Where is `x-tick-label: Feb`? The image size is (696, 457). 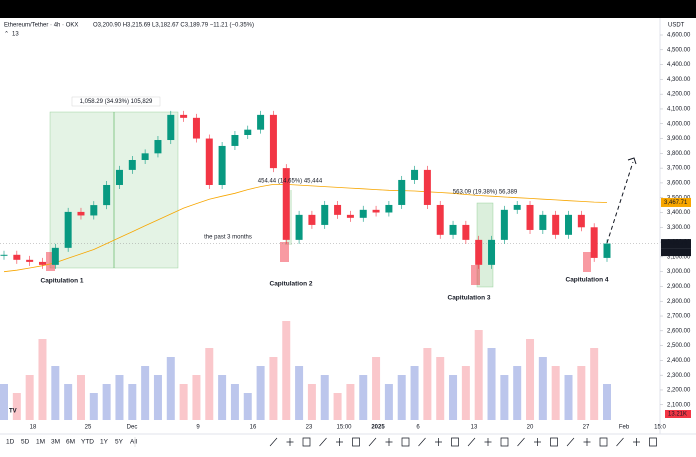
x-tick-label: Feb is located at coordinates (624, 428).